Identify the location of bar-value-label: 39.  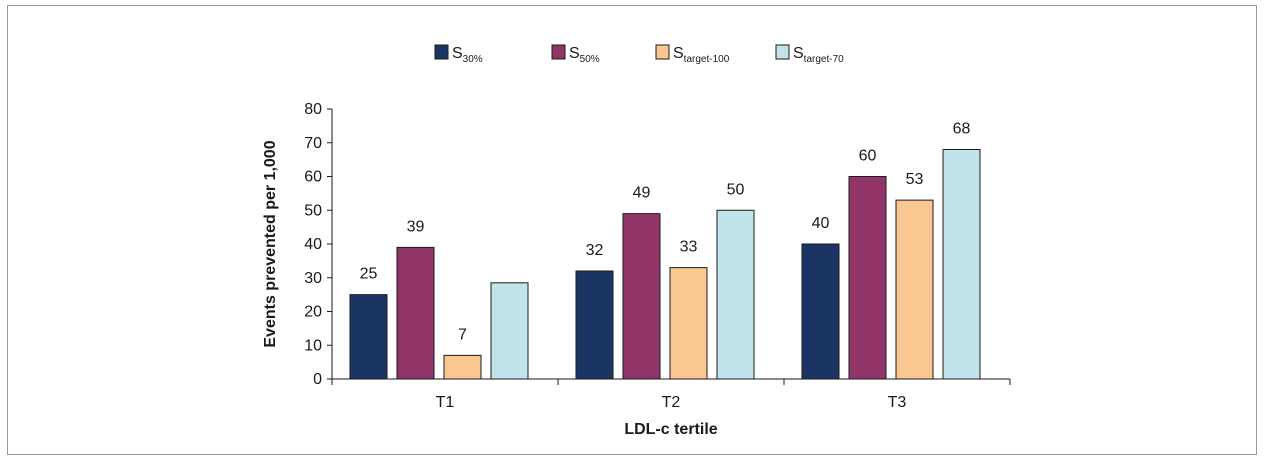
(416, 226).